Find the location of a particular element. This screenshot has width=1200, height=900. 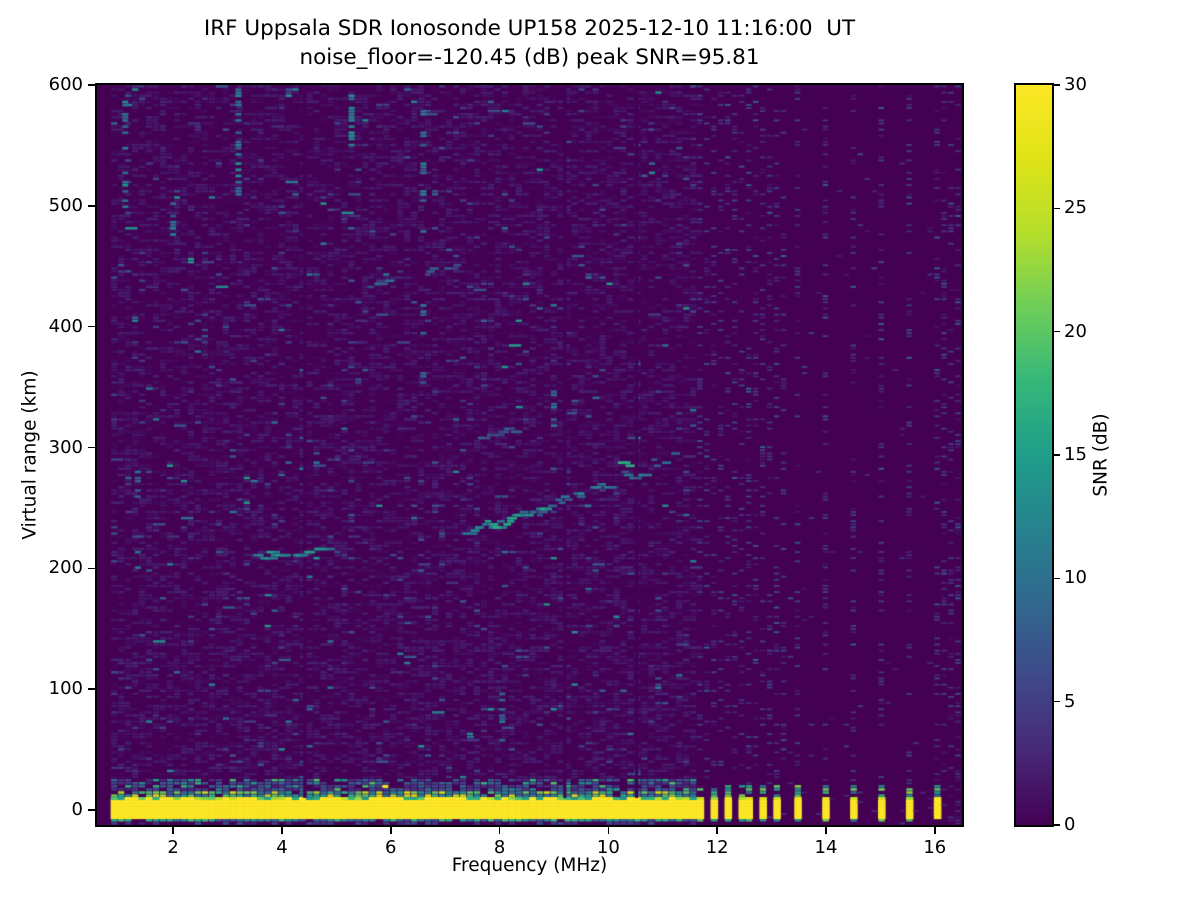

colorbar-tick-label: 30 is located at coordinates (1075, 84).